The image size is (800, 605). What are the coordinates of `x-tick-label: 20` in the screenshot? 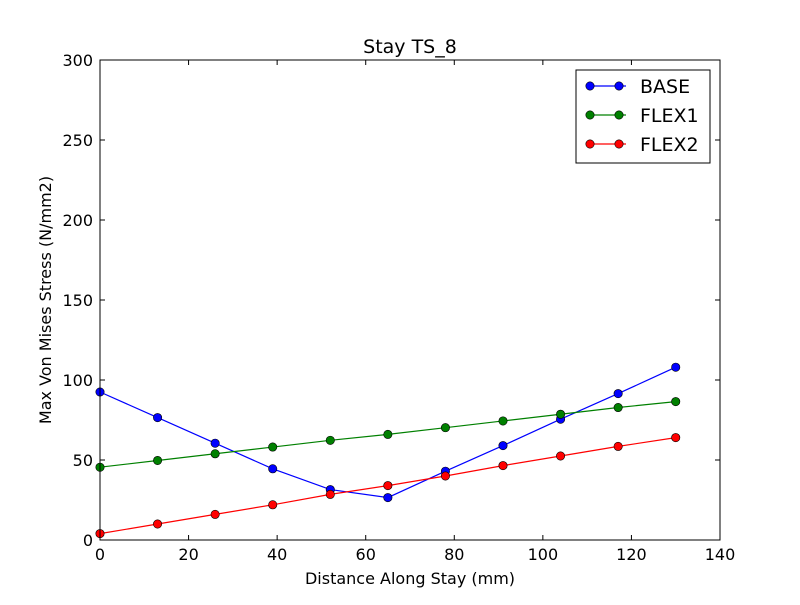 It's located at (188, 554).